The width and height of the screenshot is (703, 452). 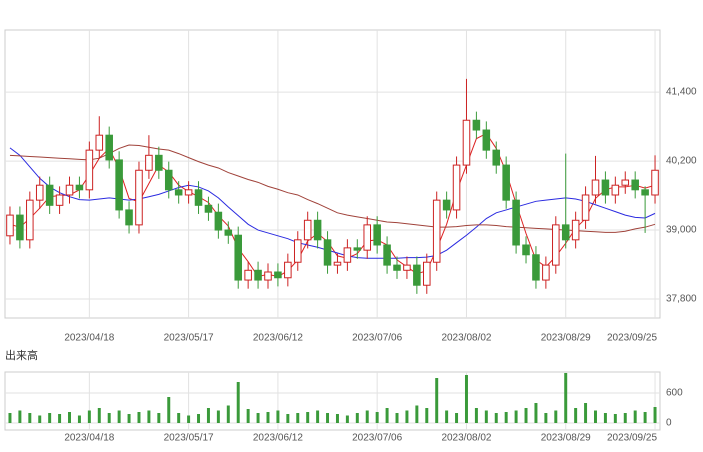 What do you see at coordinates (377, 338) in the screenshot?
I see `x-tick-label: 2023/07/06` at bounding box center [377, 338].